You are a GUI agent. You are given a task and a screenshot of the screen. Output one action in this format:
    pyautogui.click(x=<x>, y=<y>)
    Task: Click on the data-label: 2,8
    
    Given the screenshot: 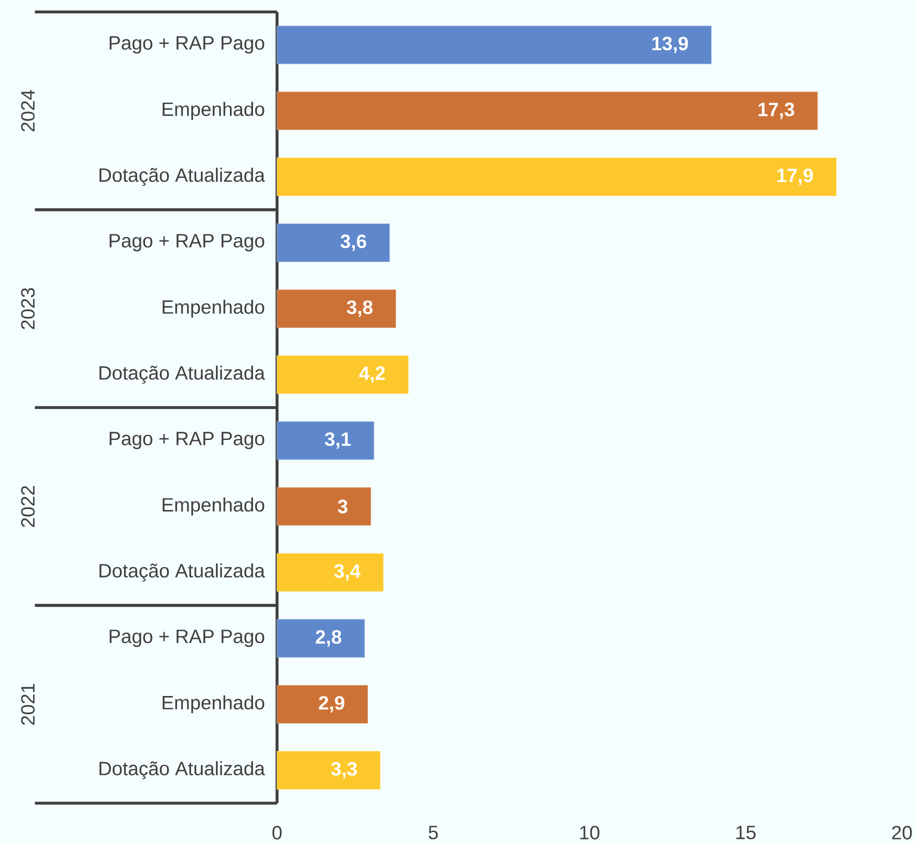 What is the action you would take?
    pyautogui.click(x=329, y=638)
    